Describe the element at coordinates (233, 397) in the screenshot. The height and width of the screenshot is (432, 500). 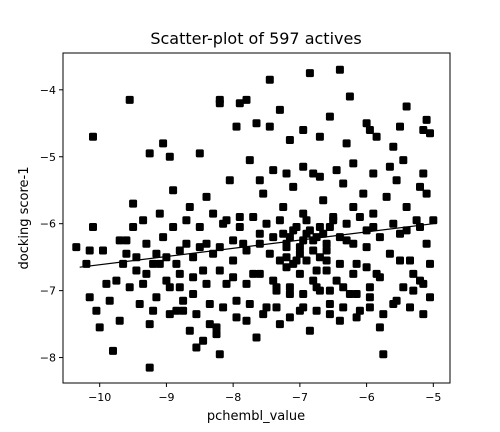
I see `x-tick-label: −8` at that location.